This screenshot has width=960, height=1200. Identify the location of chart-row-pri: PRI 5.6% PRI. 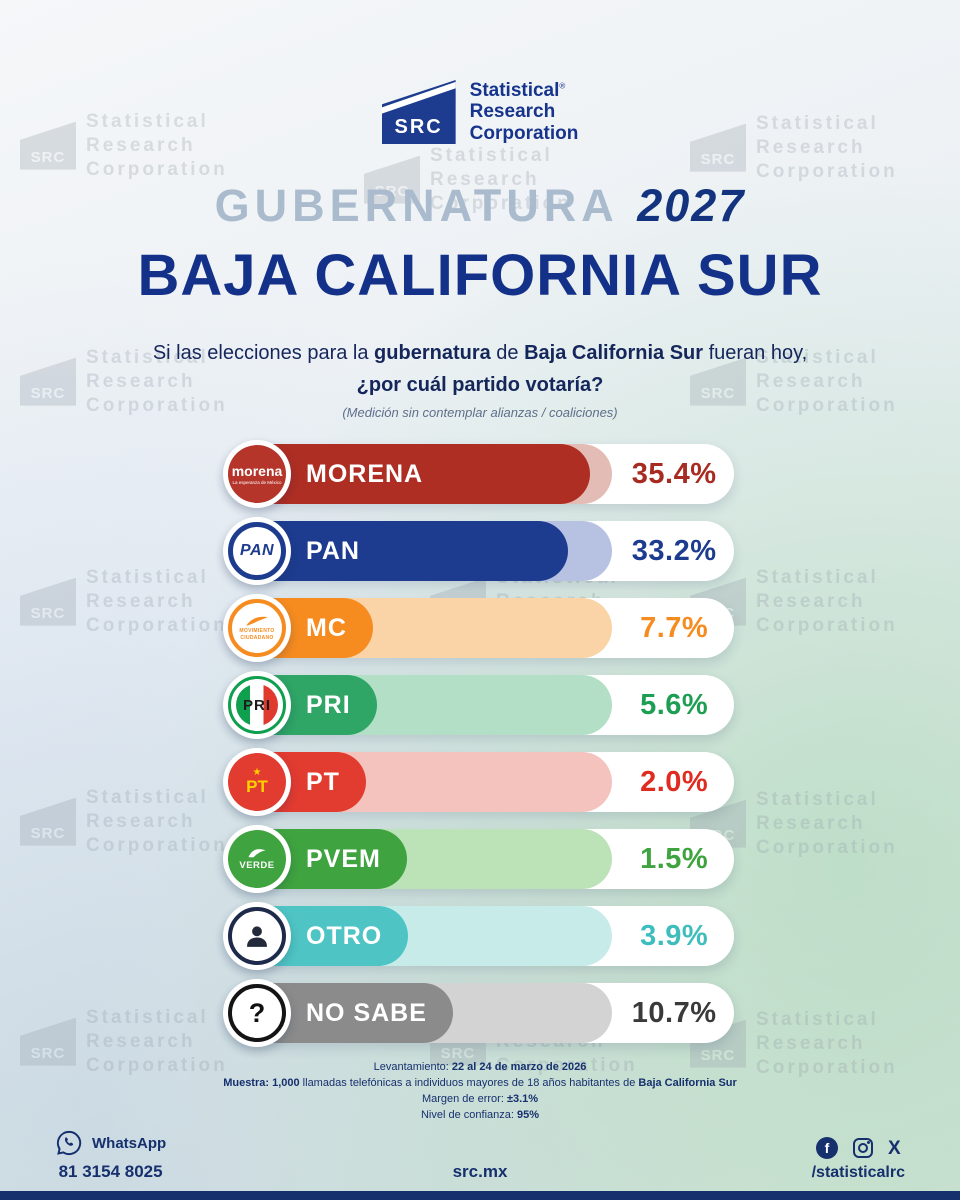
(478, 705).